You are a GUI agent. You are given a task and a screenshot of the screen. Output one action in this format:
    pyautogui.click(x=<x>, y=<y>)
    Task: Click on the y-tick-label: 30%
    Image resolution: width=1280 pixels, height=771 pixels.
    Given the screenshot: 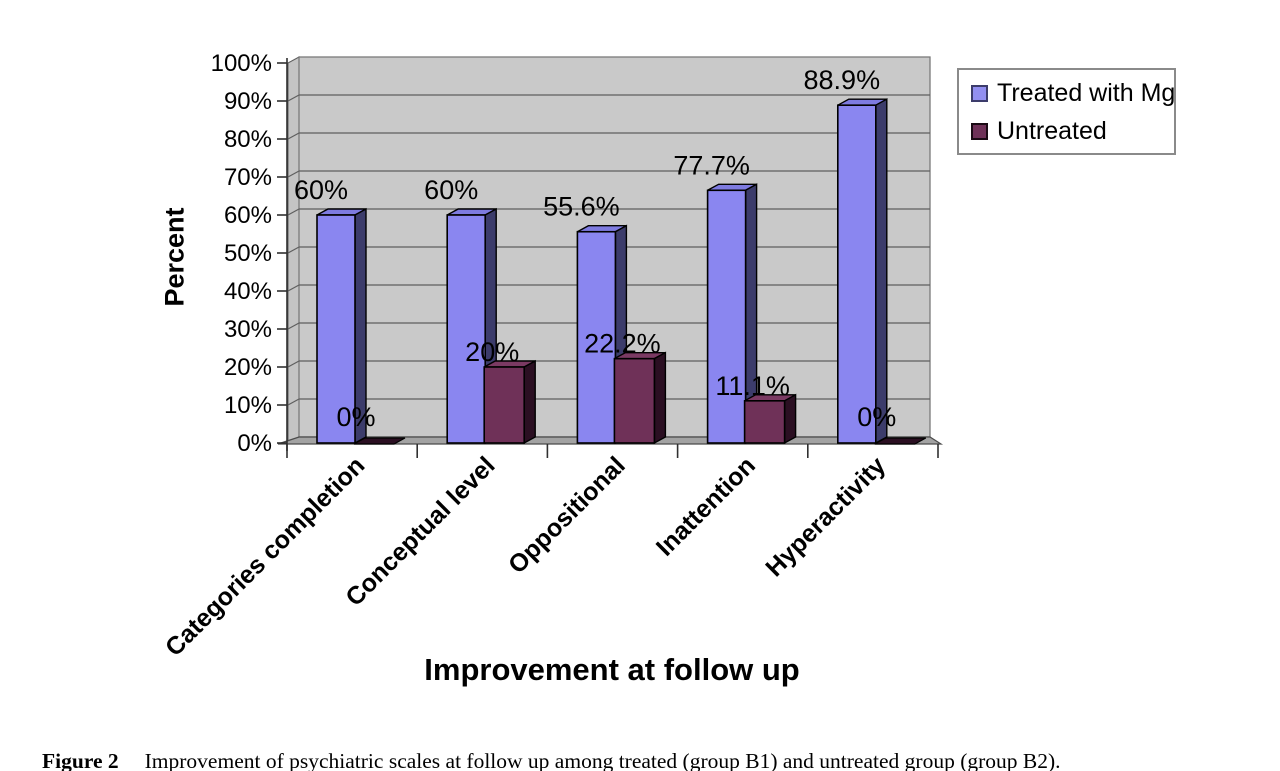 What is the action you would take?
    pyautogui.click(x=248, y=329)
    